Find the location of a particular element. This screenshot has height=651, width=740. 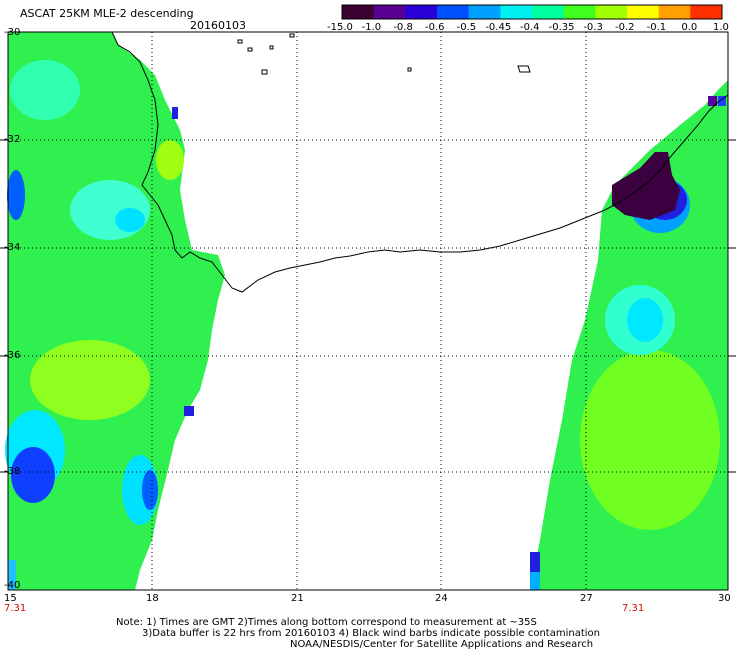

lat-label-36: -36 is located at coordinates (12, 355).